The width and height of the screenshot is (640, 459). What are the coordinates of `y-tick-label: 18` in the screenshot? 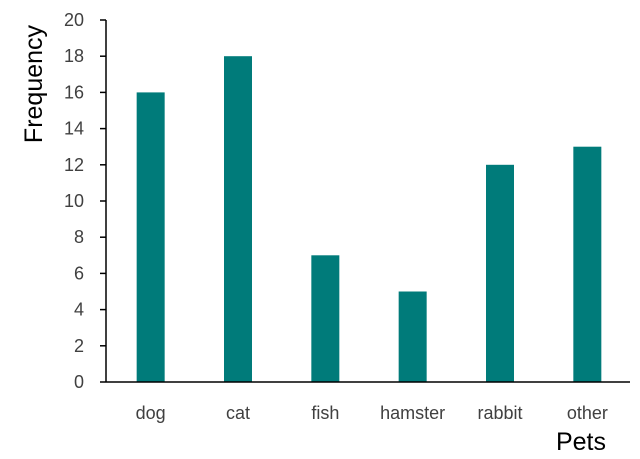 It's located at (74, 56).